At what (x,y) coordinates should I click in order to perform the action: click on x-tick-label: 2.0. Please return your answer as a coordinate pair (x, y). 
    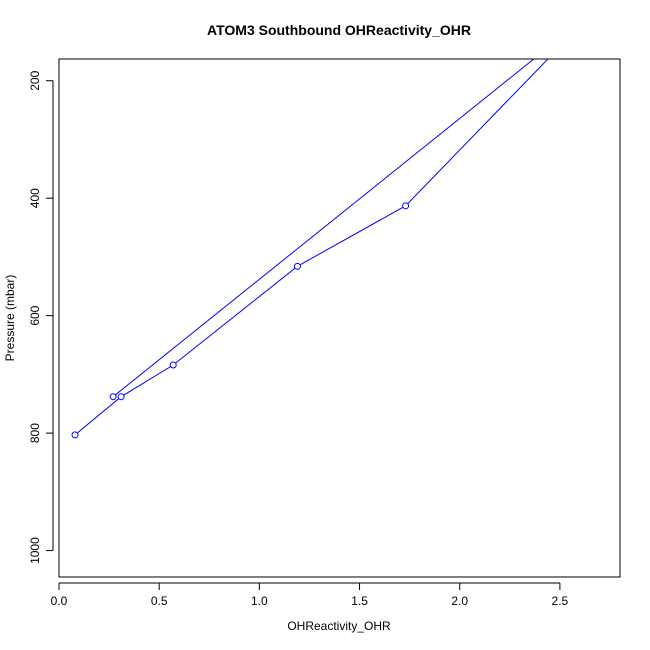
    Looking at the image, I should click on (459, 601).